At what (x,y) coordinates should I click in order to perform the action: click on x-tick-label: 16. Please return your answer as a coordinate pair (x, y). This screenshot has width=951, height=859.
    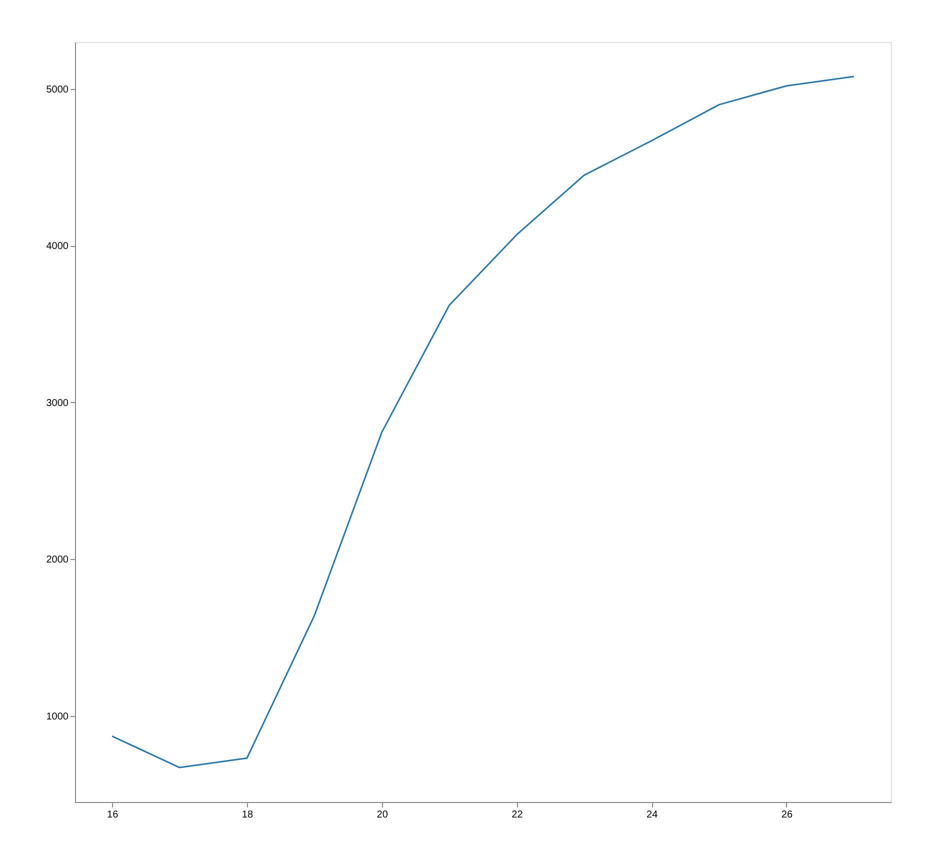
    Looking at the image, I should click on (113, 815).